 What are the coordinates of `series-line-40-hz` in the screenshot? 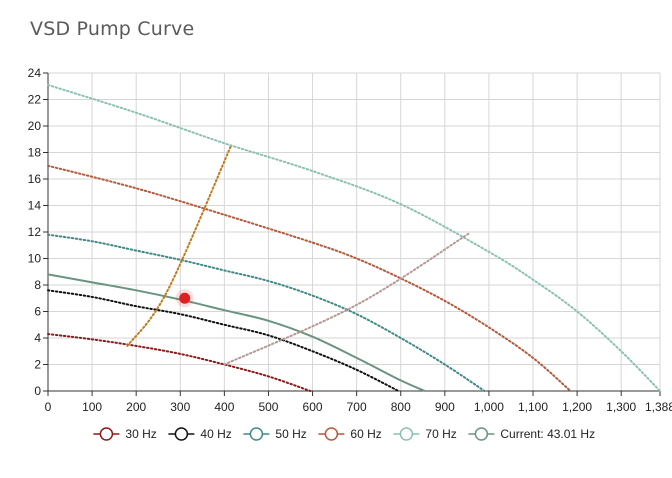 It's located at (223, 340).